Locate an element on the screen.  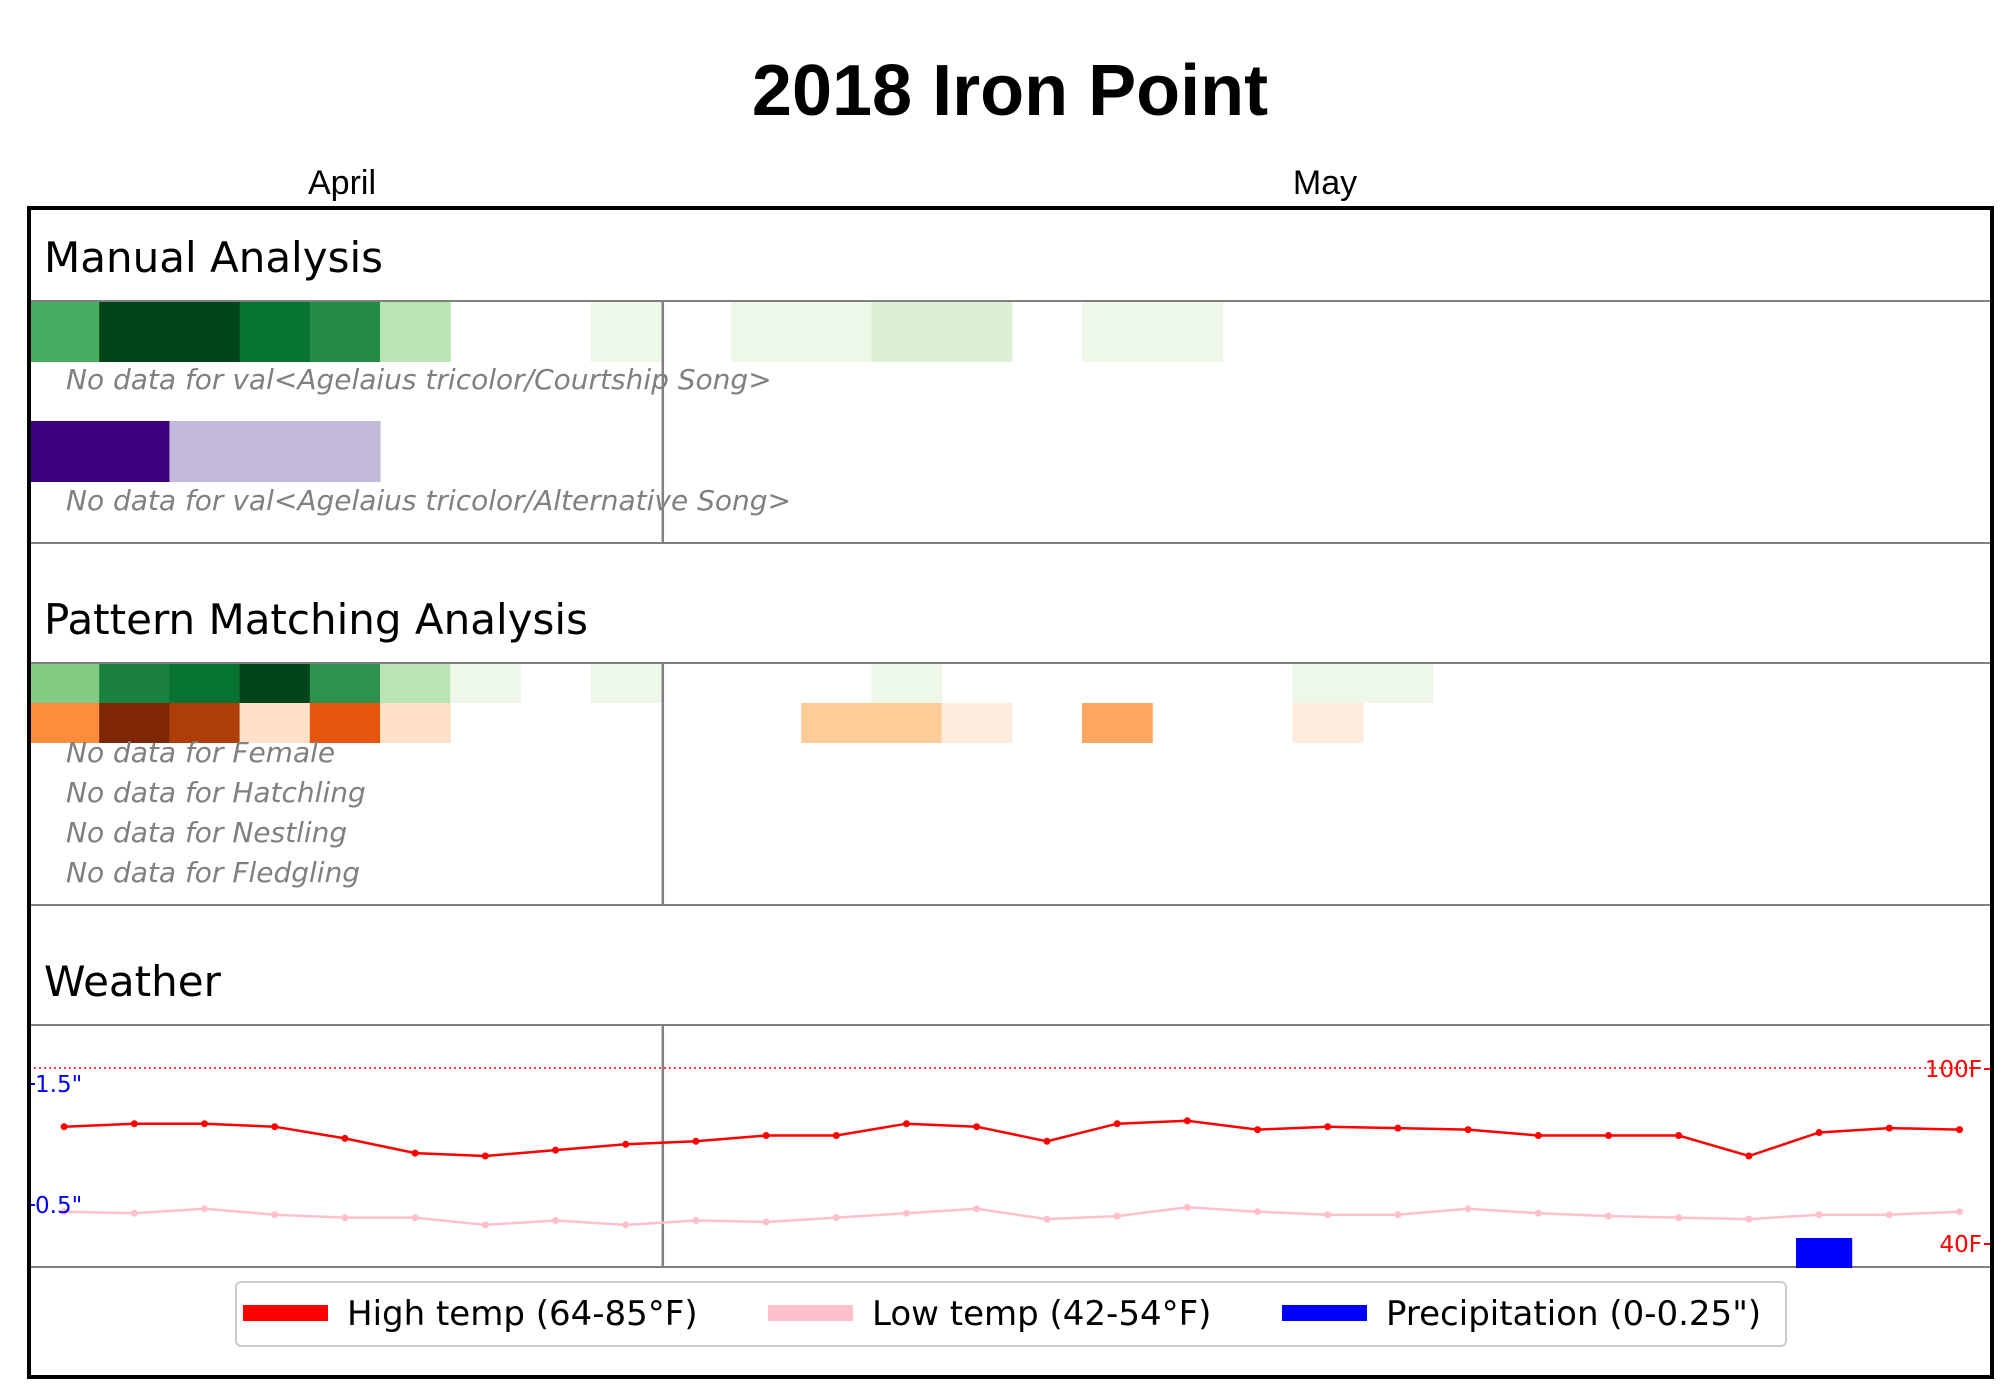
legend-label: Low temp (42-54°F) is located at coordinates (1041, 1314).